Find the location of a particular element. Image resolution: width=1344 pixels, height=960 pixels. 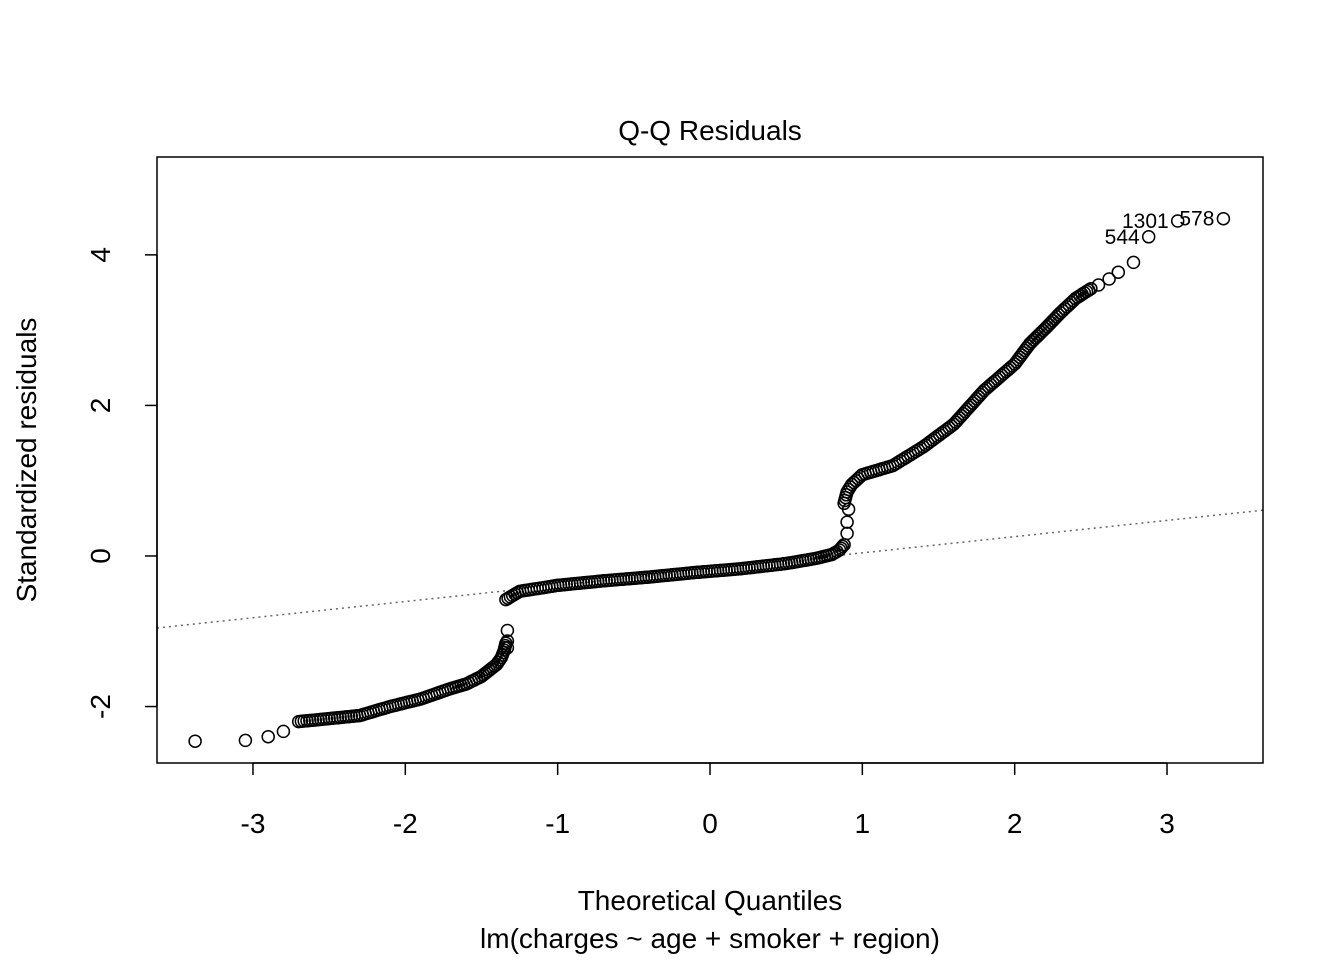

x-axis-label: Theoretical Quantiles is located at coordinates (710, 900).